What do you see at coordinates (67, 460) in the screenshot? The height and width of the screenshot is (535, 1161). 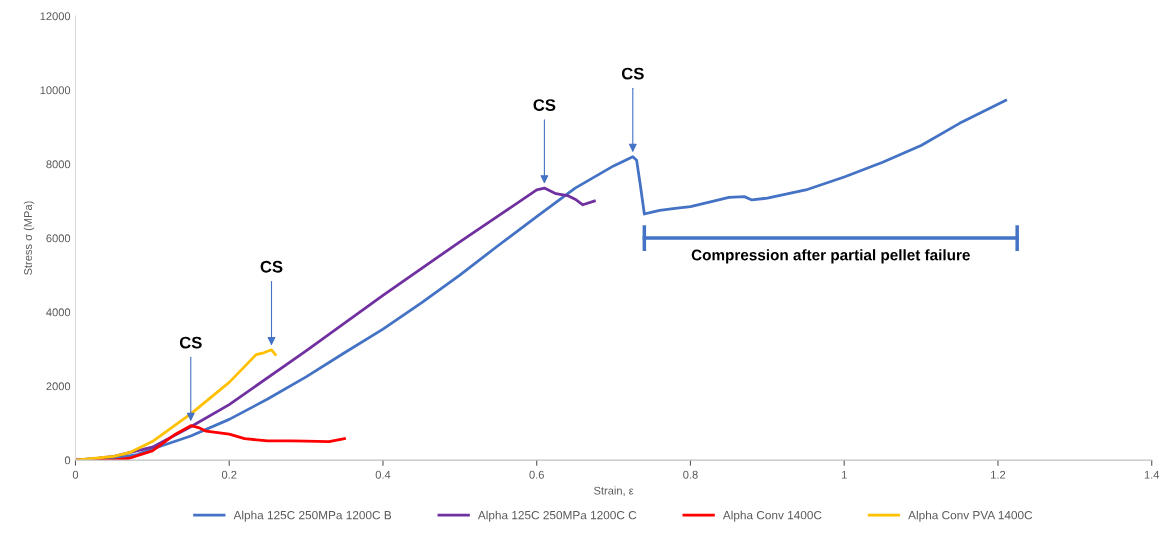 I see `y-tick-label: 0` at bounding box center [67, 460].